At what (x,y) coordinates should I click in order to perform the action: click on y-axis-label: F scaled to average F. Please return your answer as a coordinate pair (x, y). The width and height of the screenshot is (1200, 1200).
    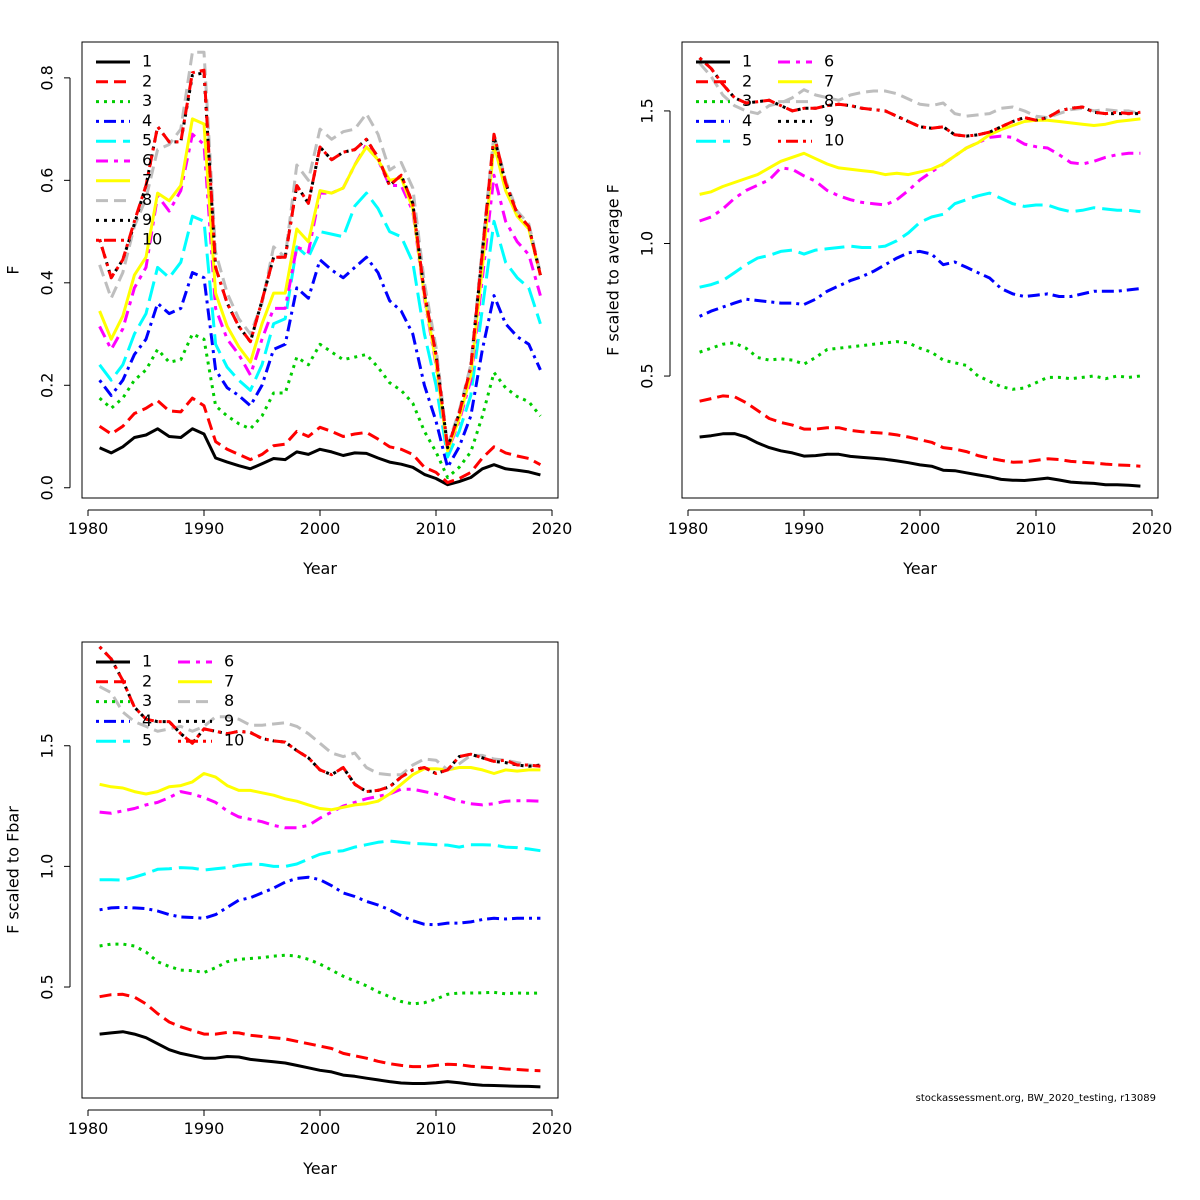
    Looking at the image, I should click on (613, 270).